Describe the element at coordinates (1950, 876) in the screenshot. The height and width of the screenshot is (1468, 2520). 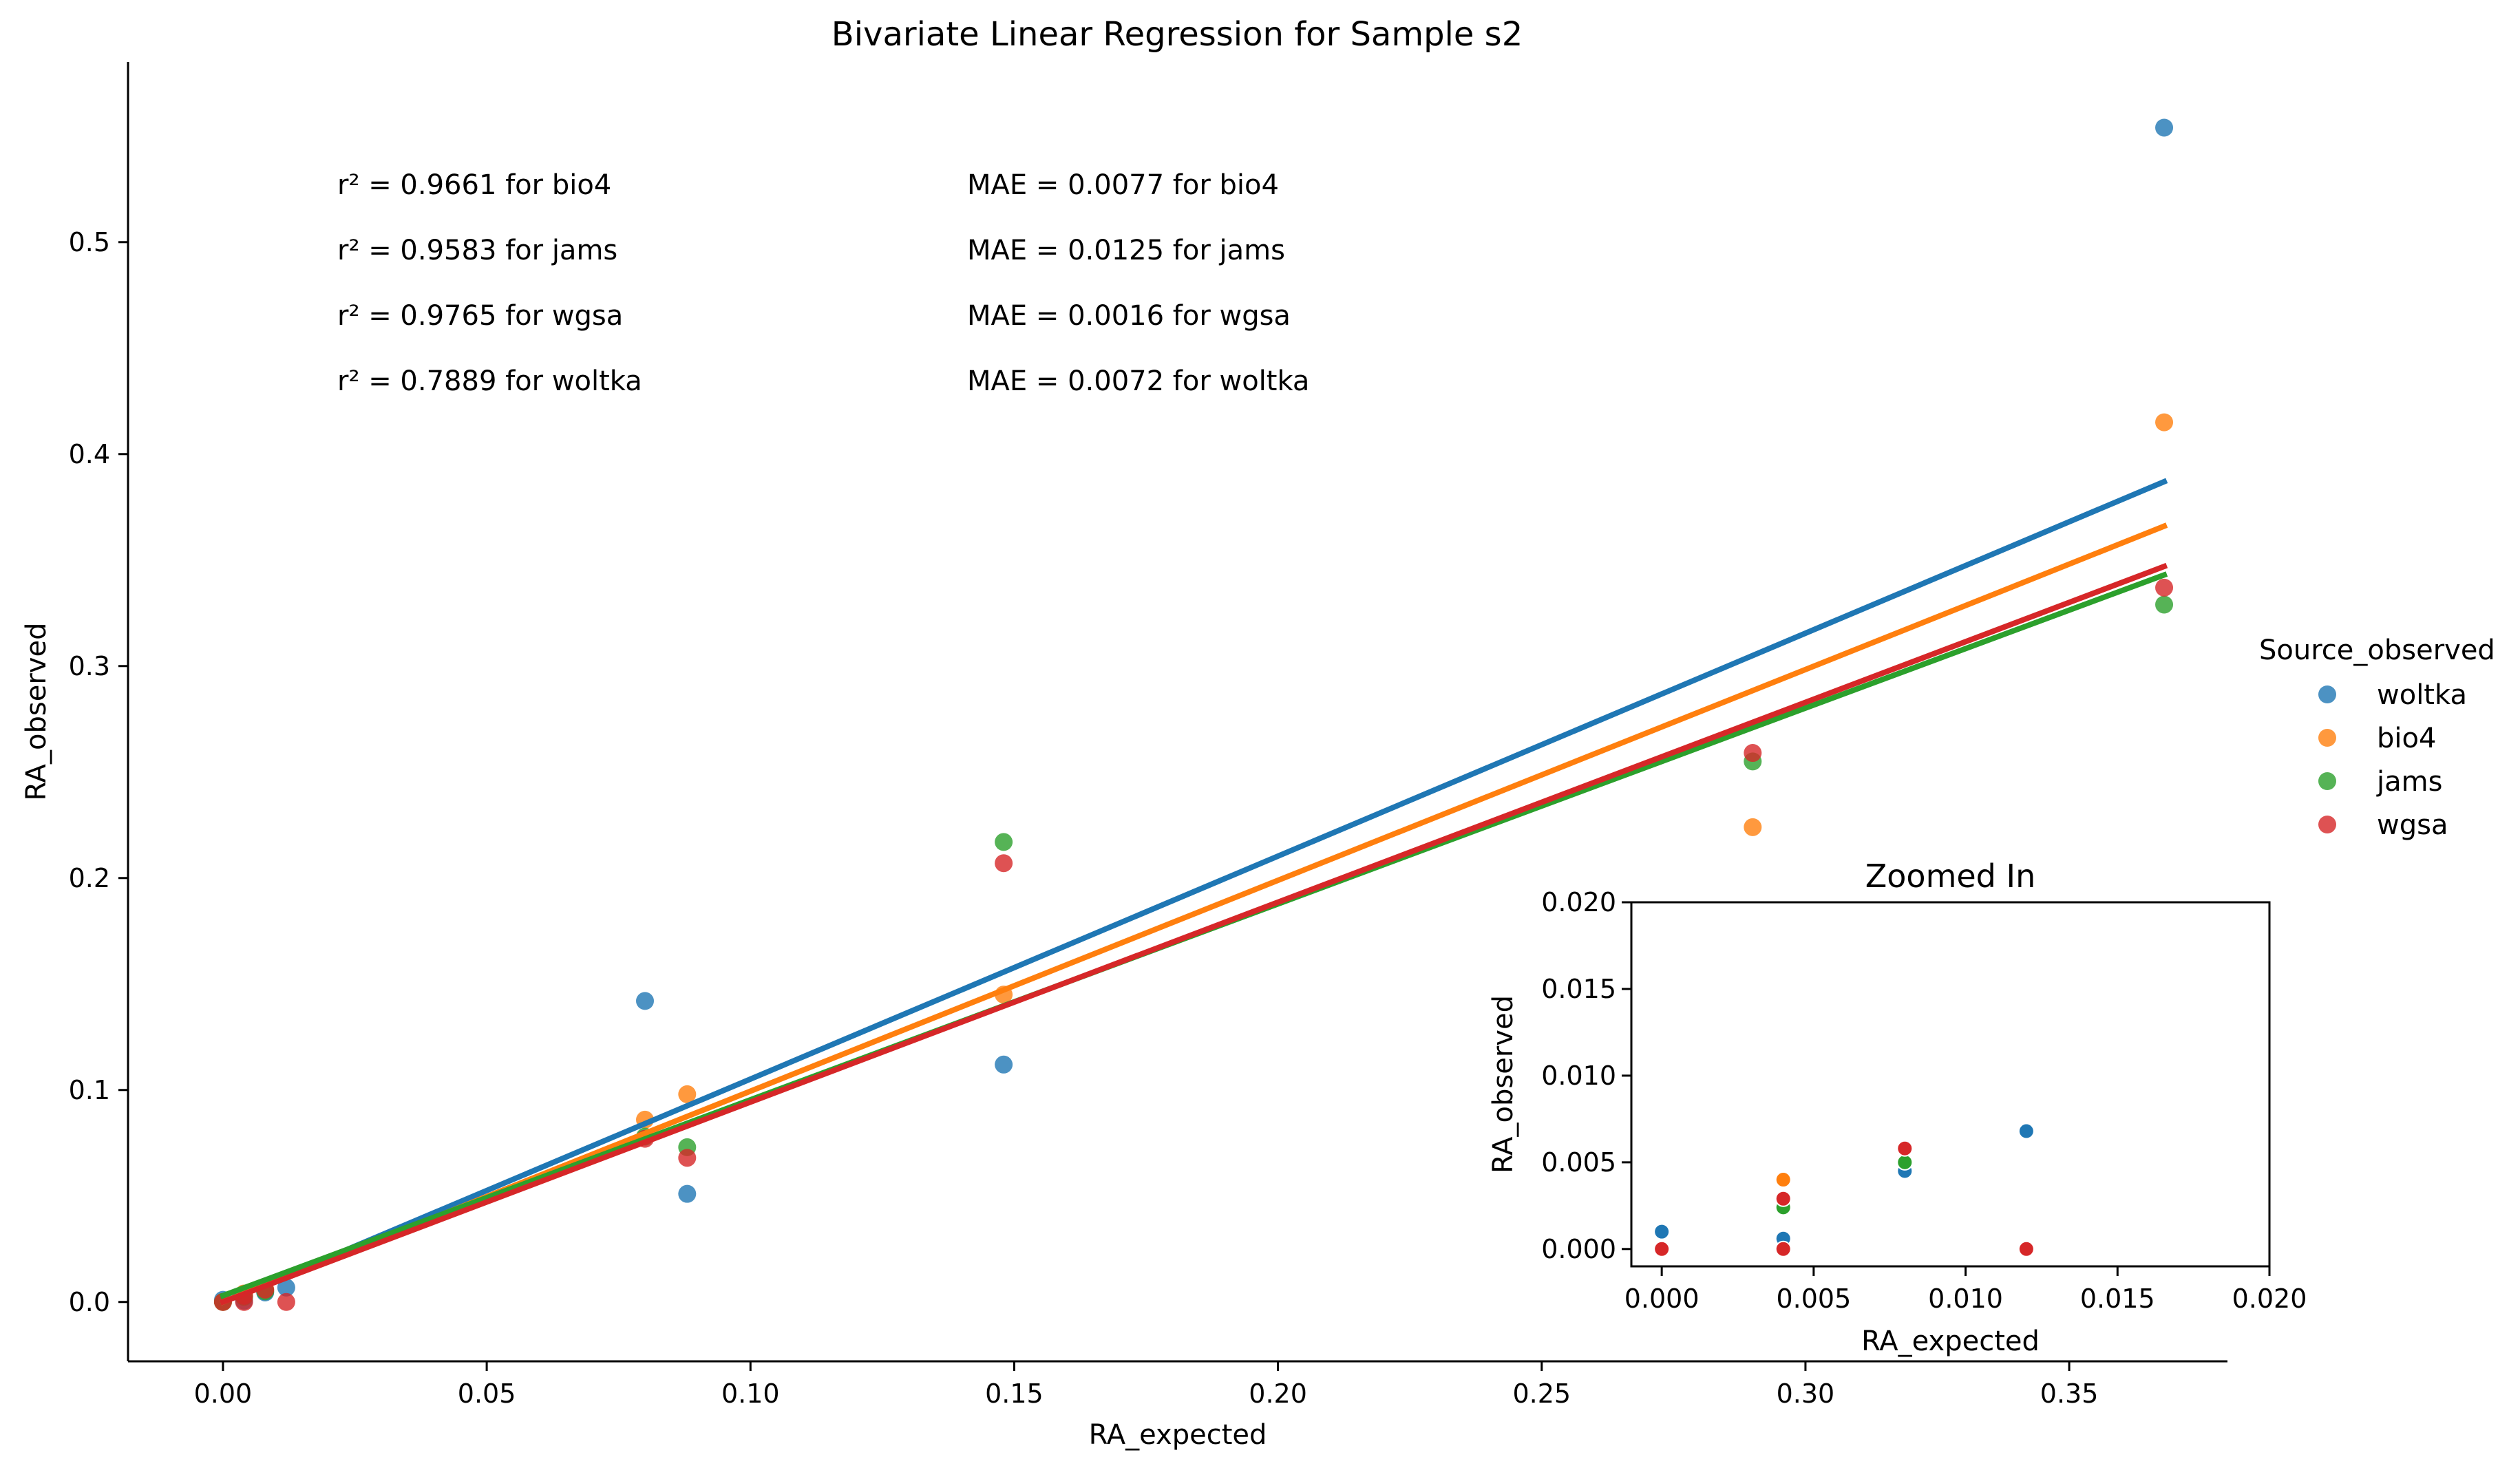
I see `inset-title: Zoomed In` at that location.